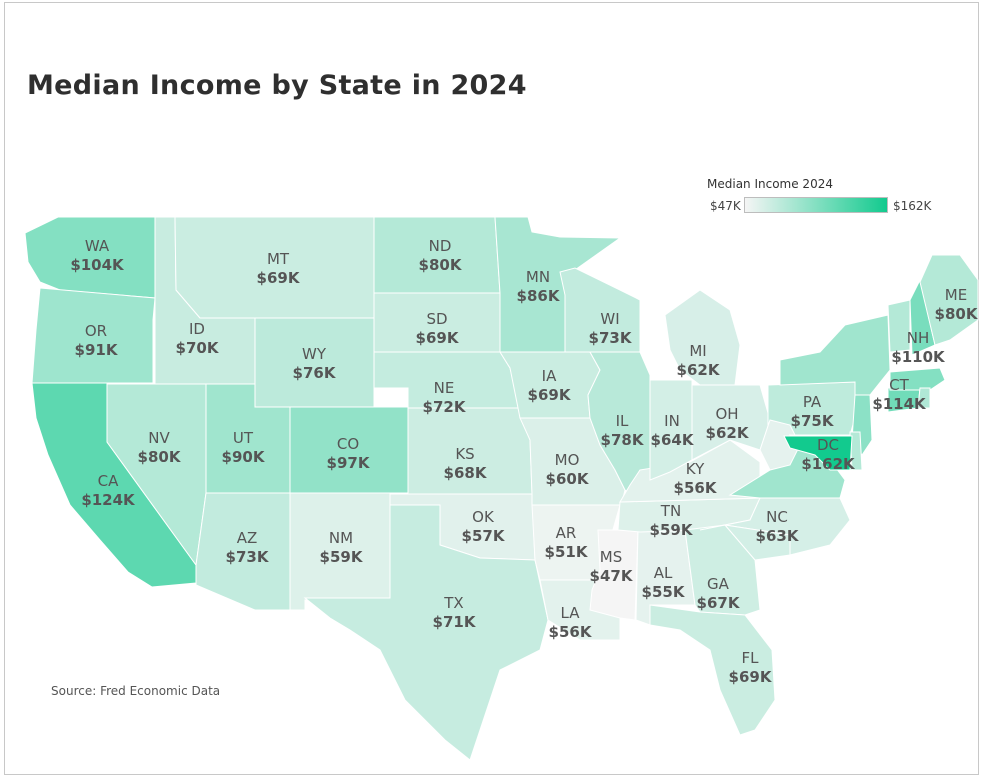 This screenshot has width=983, height=779. Describe the element at coordinates (812, 402) in the screenshot. I see `state-abbr-pa: PA` at that location.